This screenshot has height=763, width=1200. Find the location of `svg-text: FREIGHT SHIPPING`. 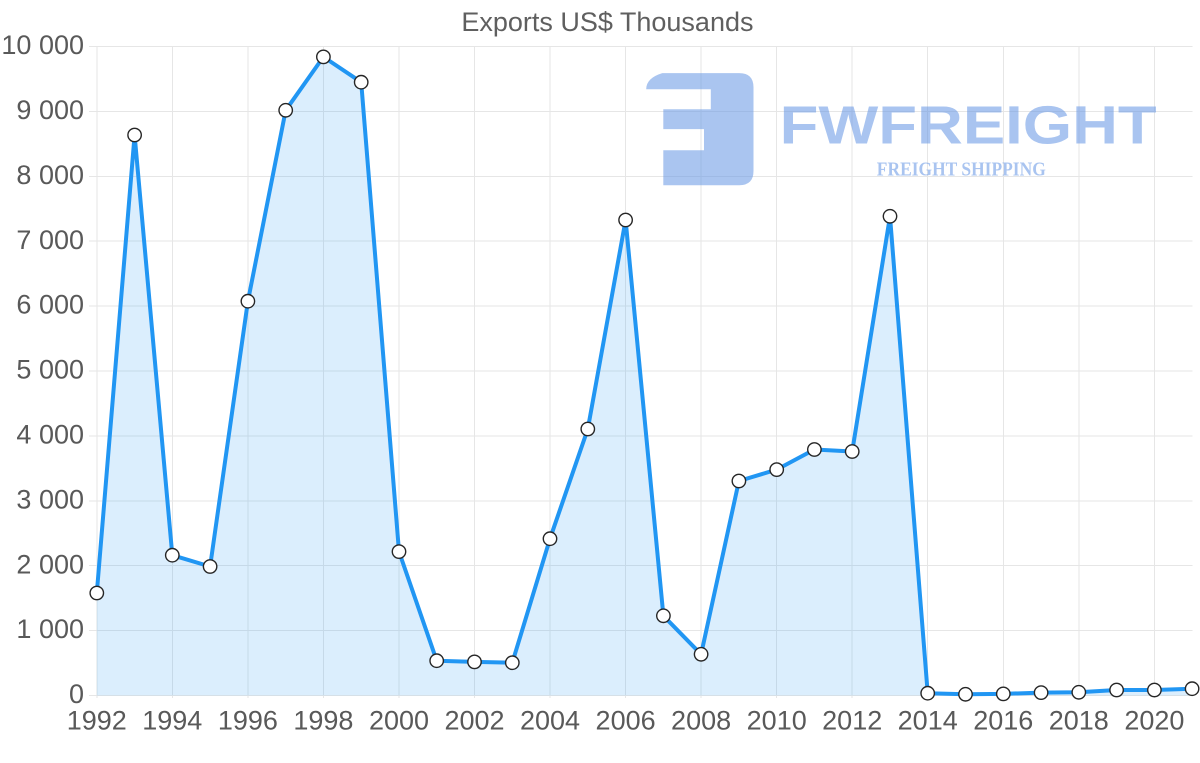

svg-text: FREIGHT SHIPPING is located at coordinates (961, 169).